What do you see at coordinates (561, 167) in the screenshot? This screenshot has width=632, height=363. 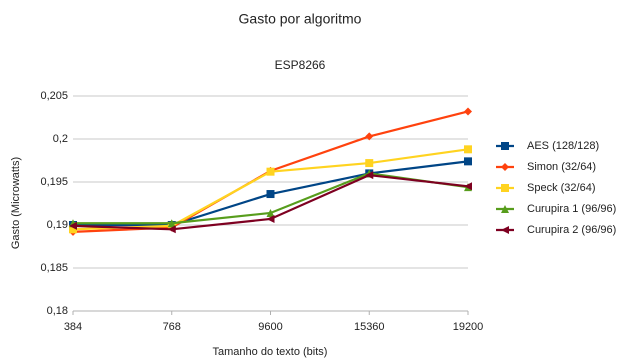 I see `legend-label: Simon (32/64)` at bounding box center [561, 167].